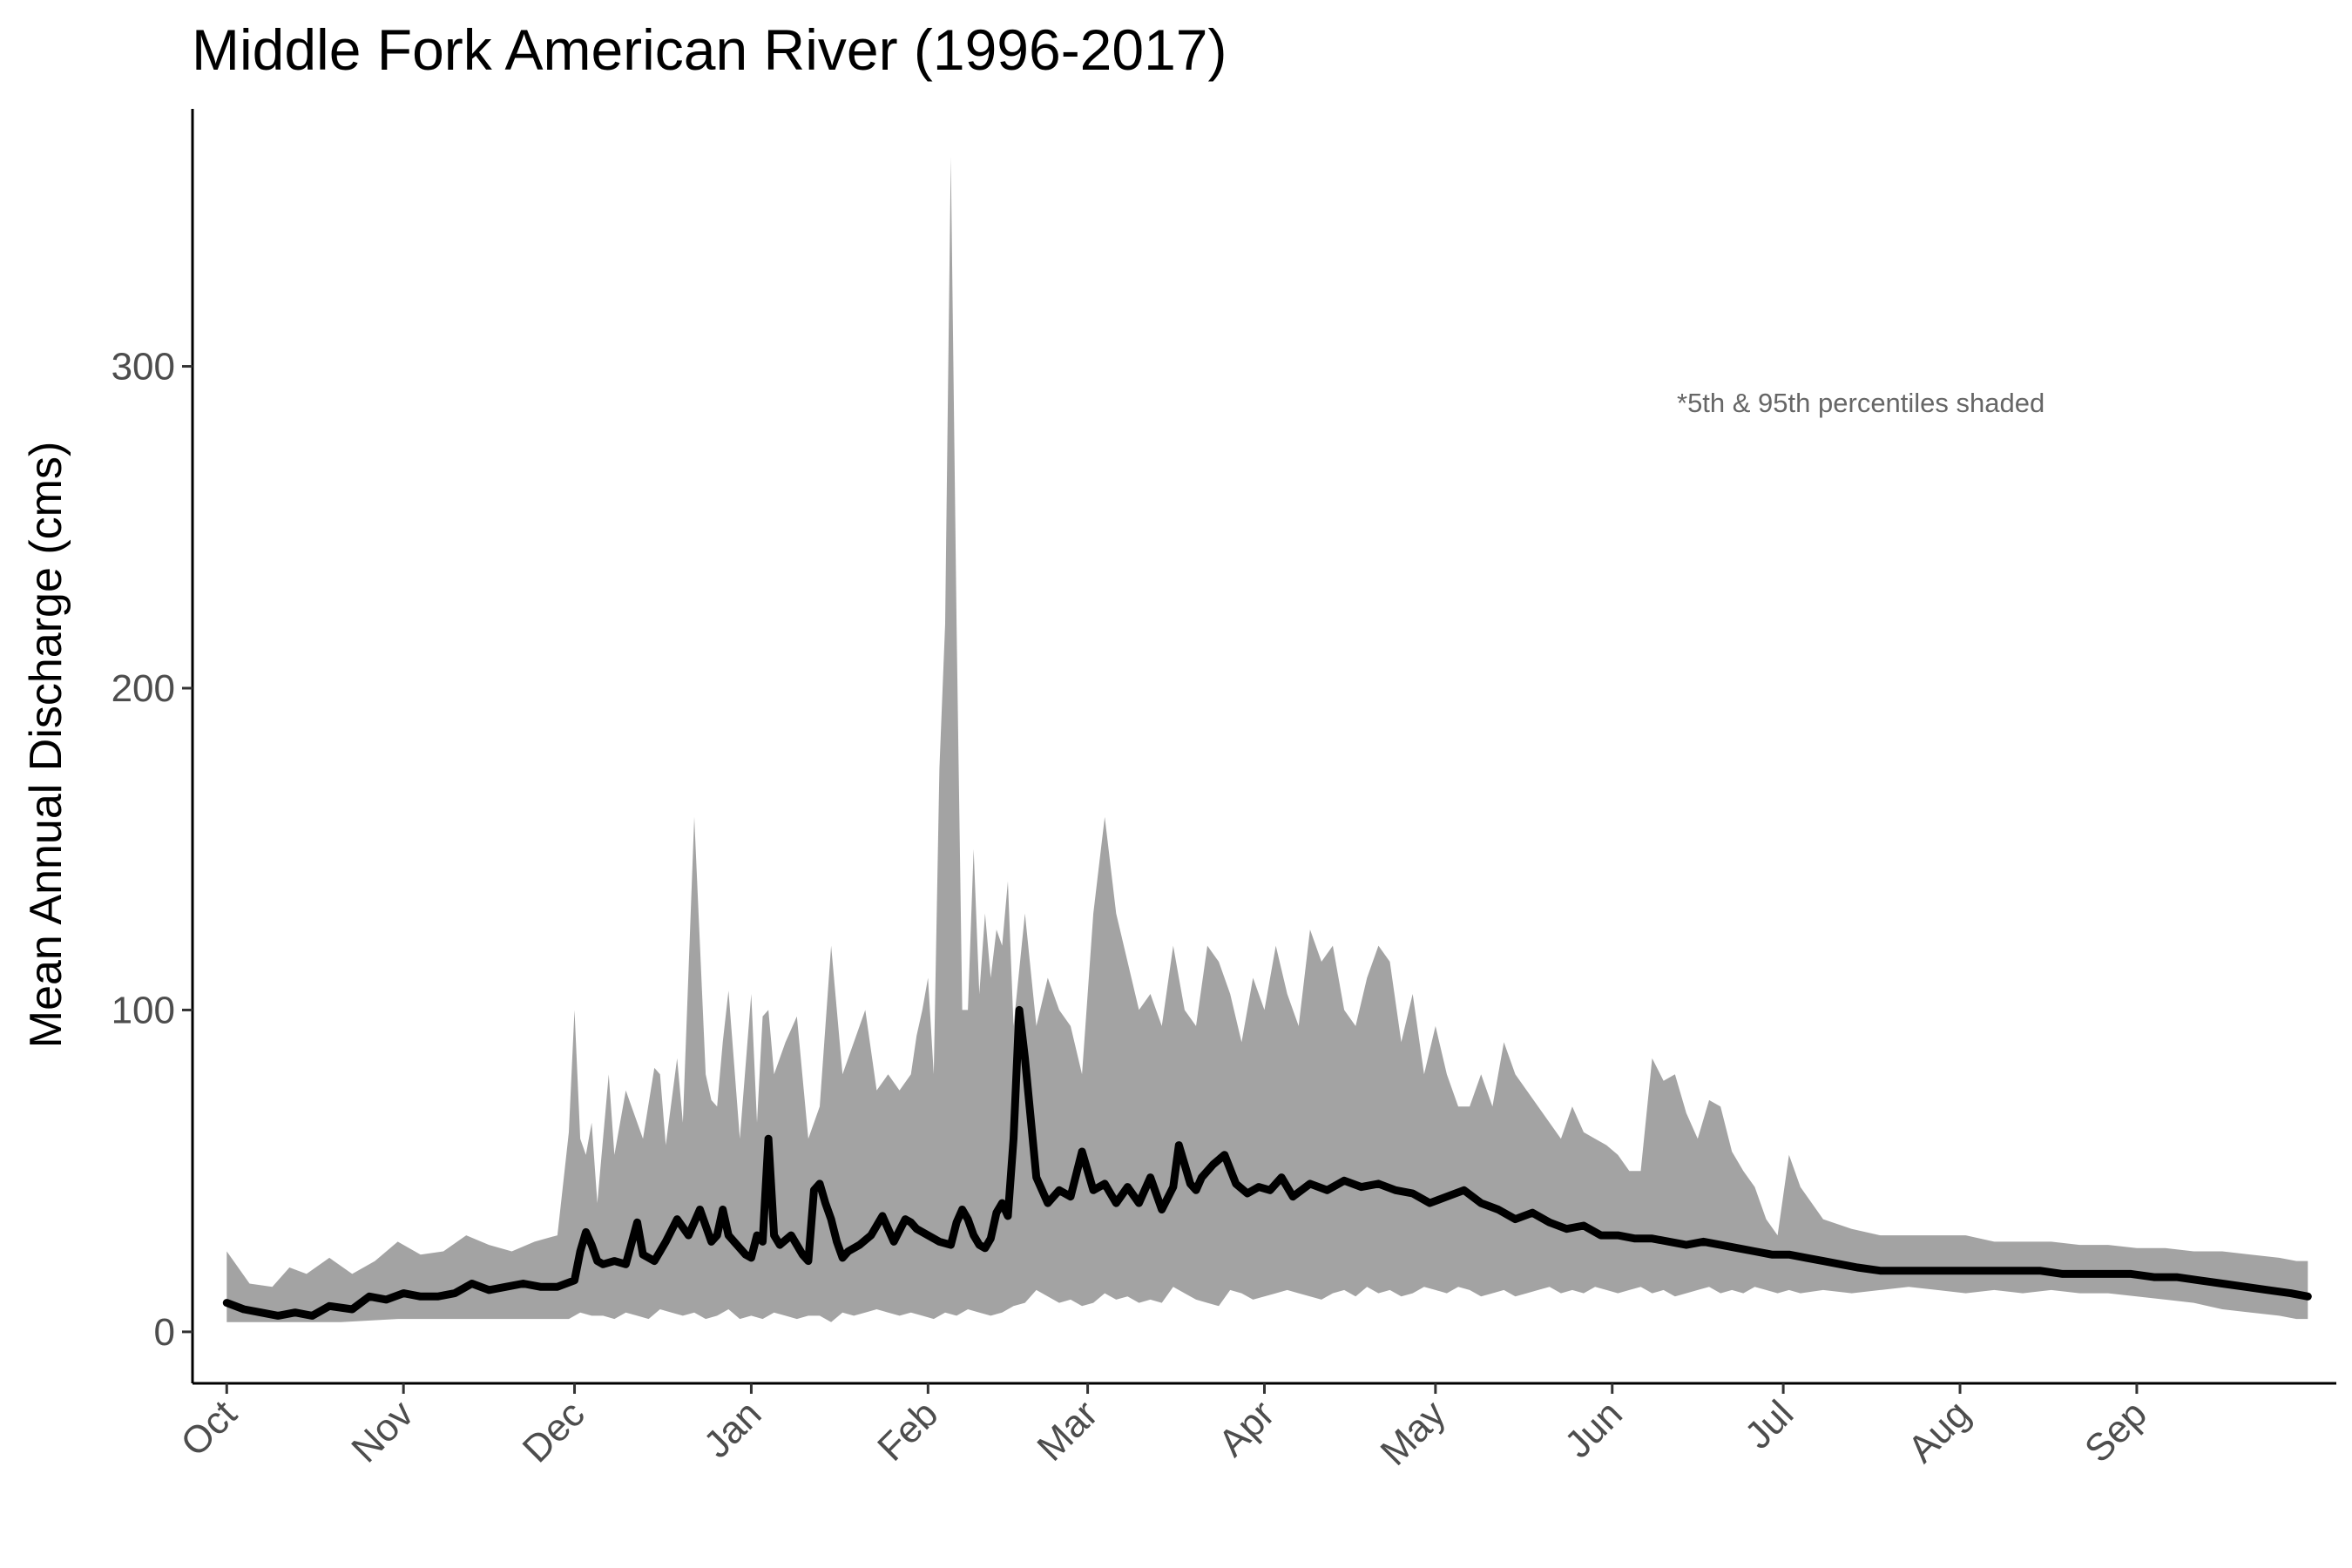 The width and height of the screenshot is (2352, 1568). Describe the element at coordinates (143, 367) in the screenshot. I see `y-tick-label: 300` at that location.